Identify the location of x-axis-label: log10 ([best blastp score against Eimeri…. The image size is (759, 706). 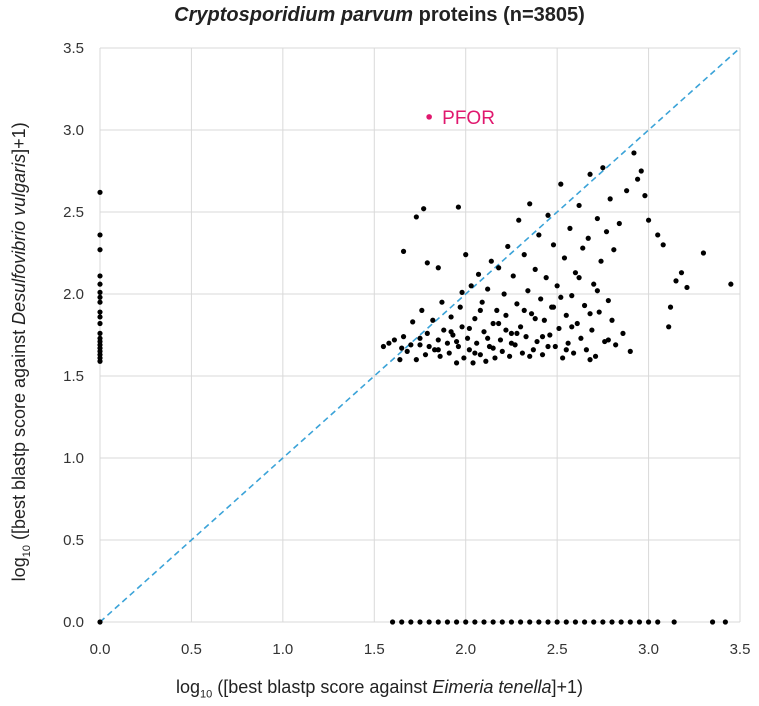
(379, 689).